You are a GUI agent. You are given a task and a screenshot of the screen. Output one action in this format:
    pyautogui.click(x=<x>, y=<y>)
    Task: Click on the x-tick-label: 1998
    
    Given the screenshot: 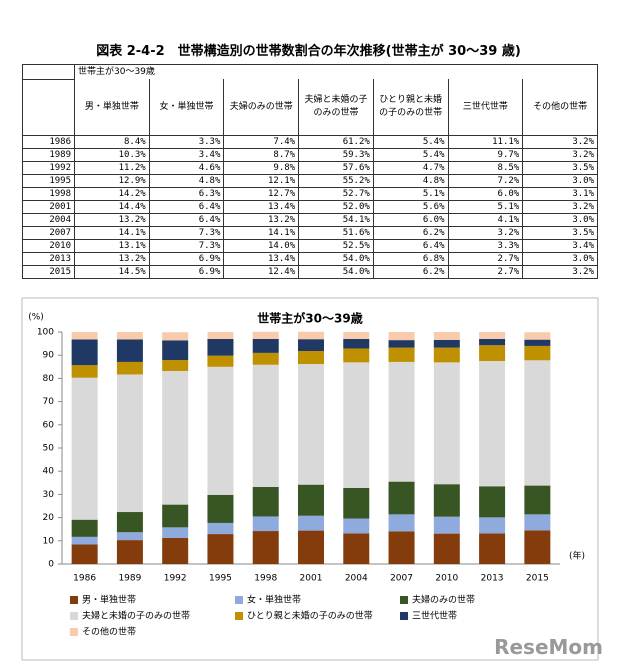 What is the action you would take?
    pyautogui.click(x=265, y=579)
    